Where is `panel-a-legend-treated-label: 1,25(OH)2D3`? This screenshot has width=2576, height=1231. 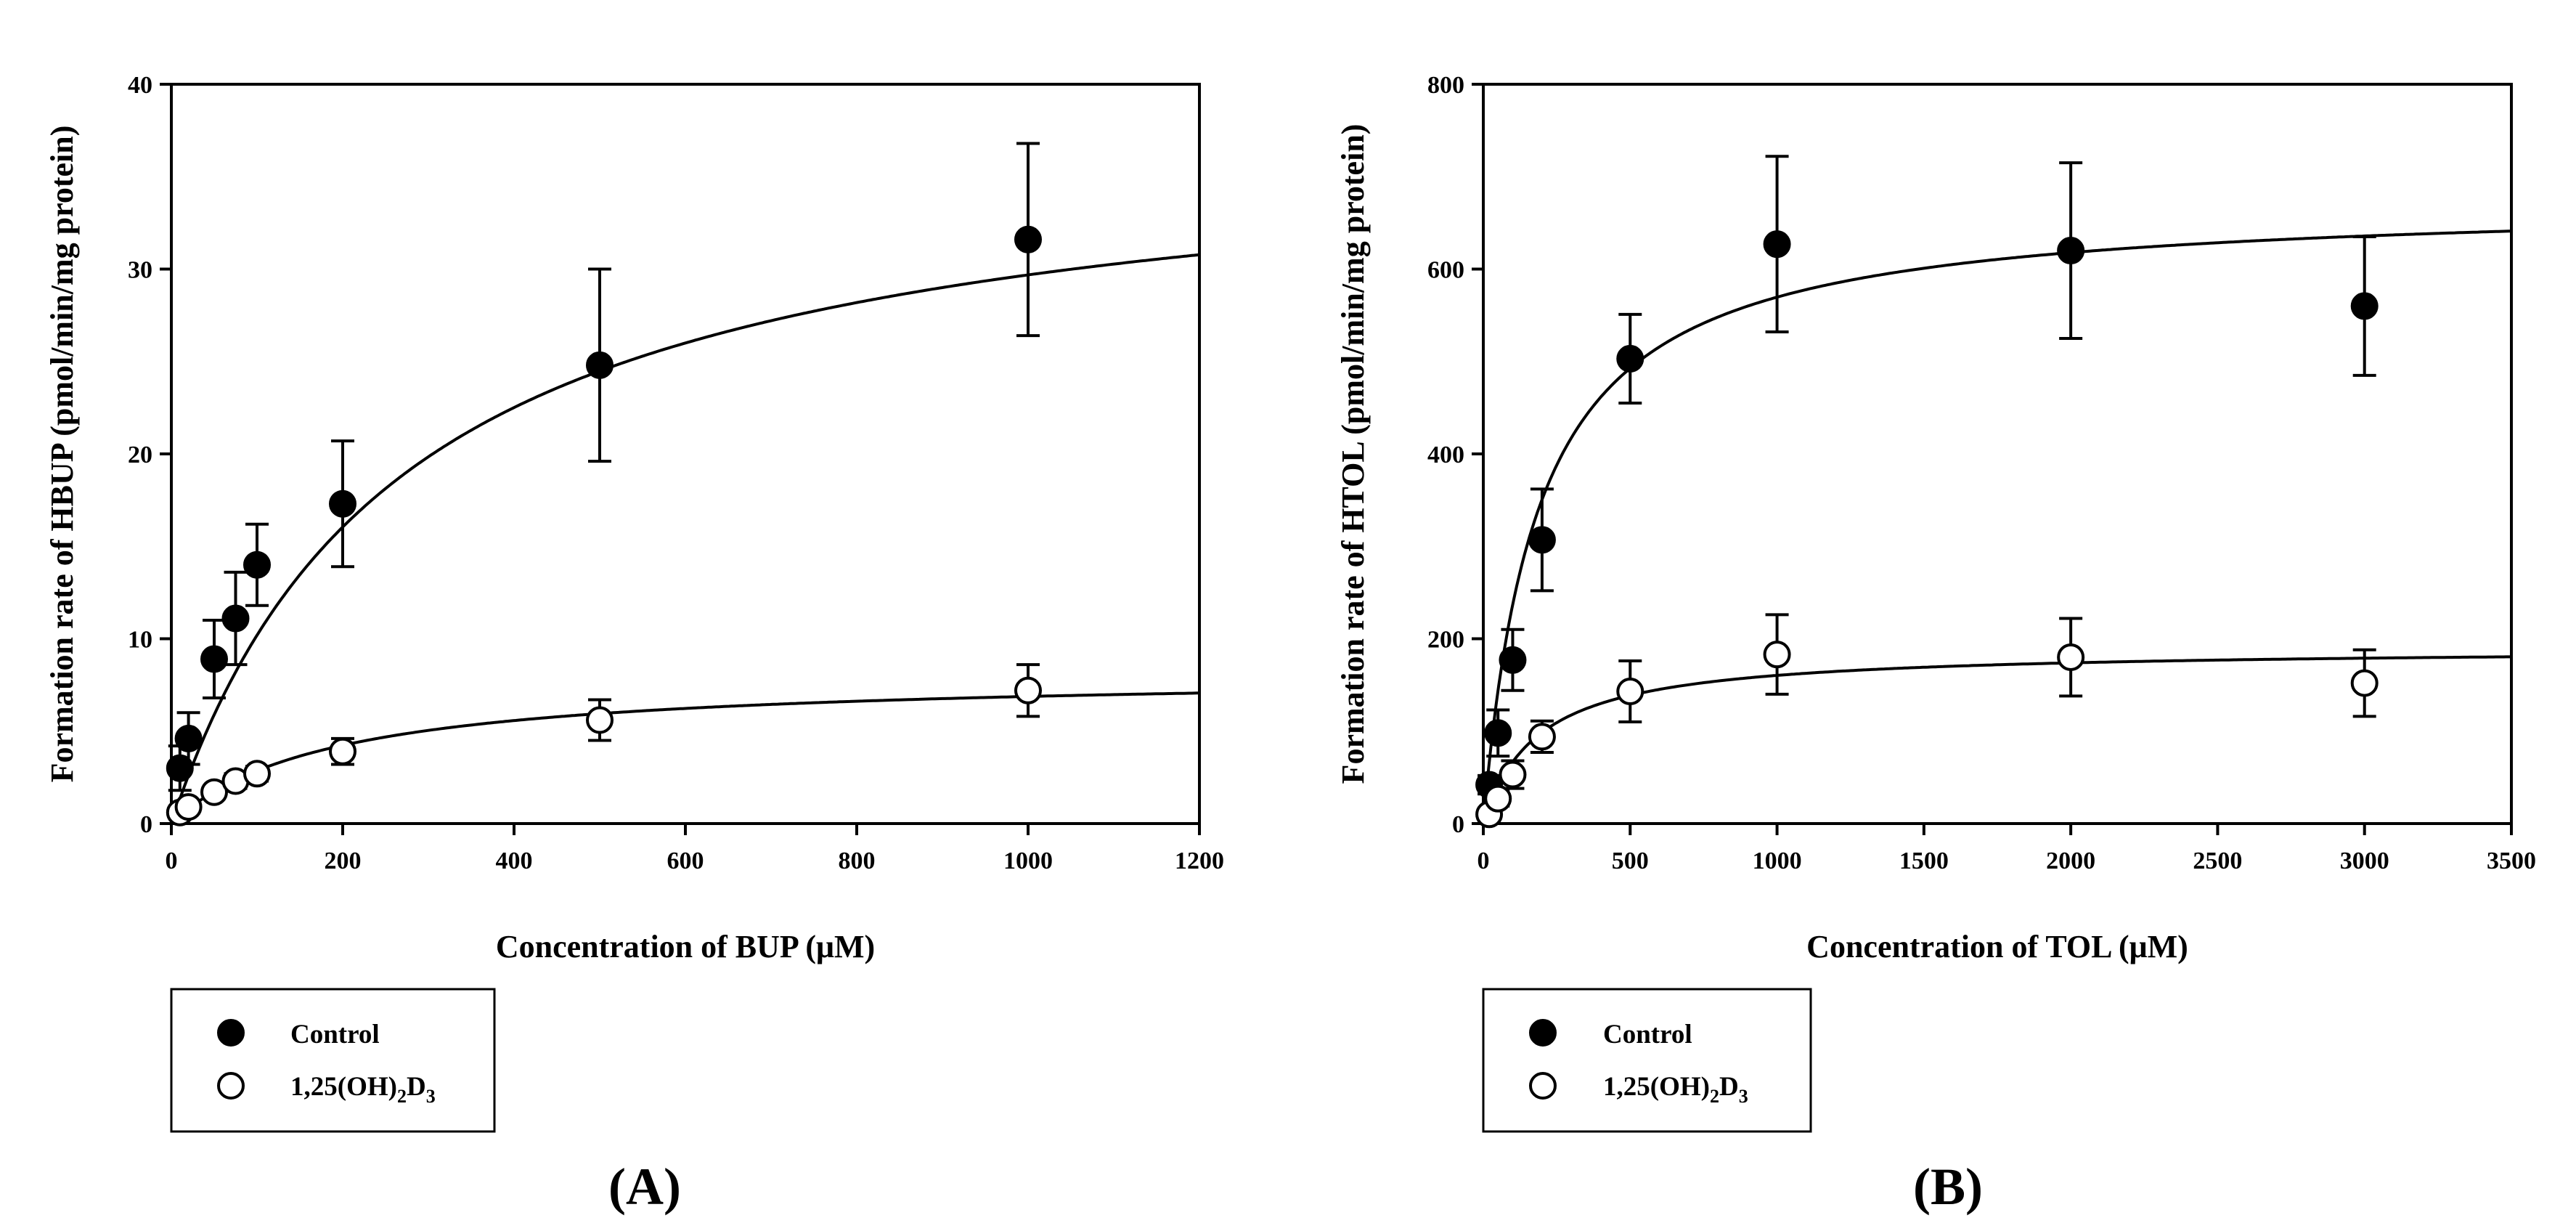 panel-a-legend-treated-label: 1,25(OH)2D3 is located at coordinates (363, 1089).